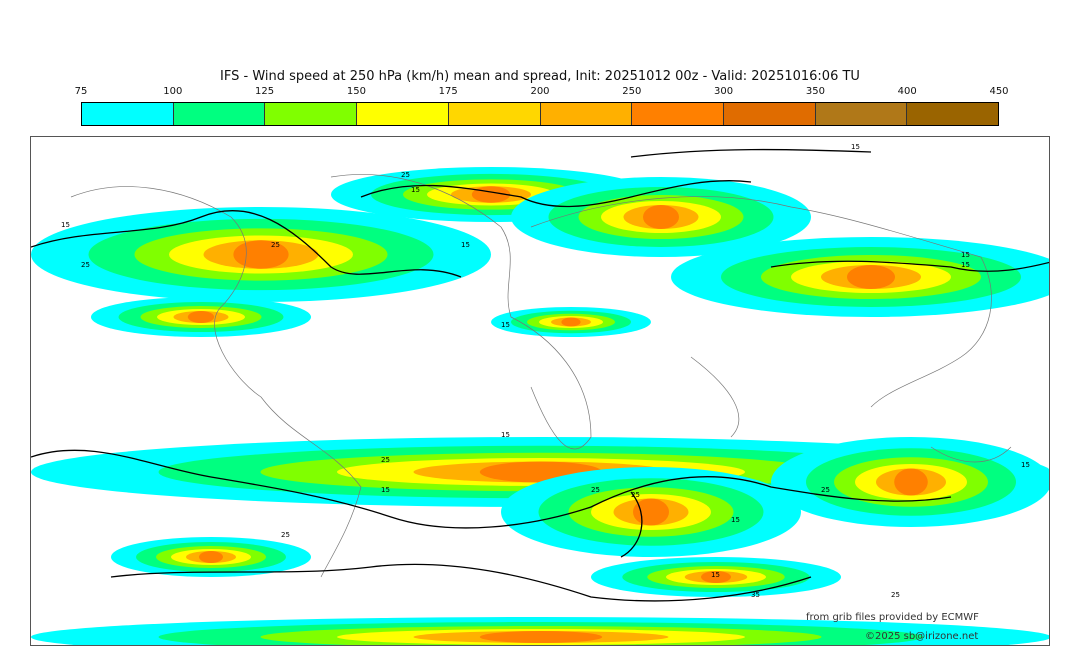 This screenshot has width=1080, height=658. I want to click on colorbar-tick-label: 100, so click(173, 91).